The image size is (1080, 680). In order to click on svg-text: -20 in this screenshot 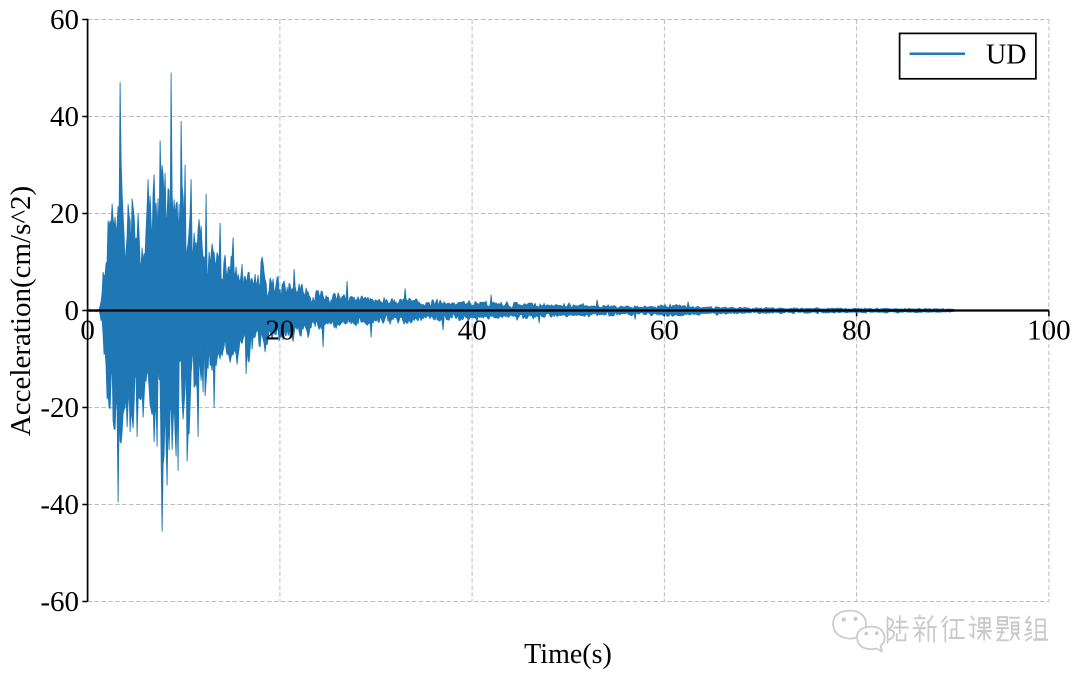, I will do `click(59, 408)`.